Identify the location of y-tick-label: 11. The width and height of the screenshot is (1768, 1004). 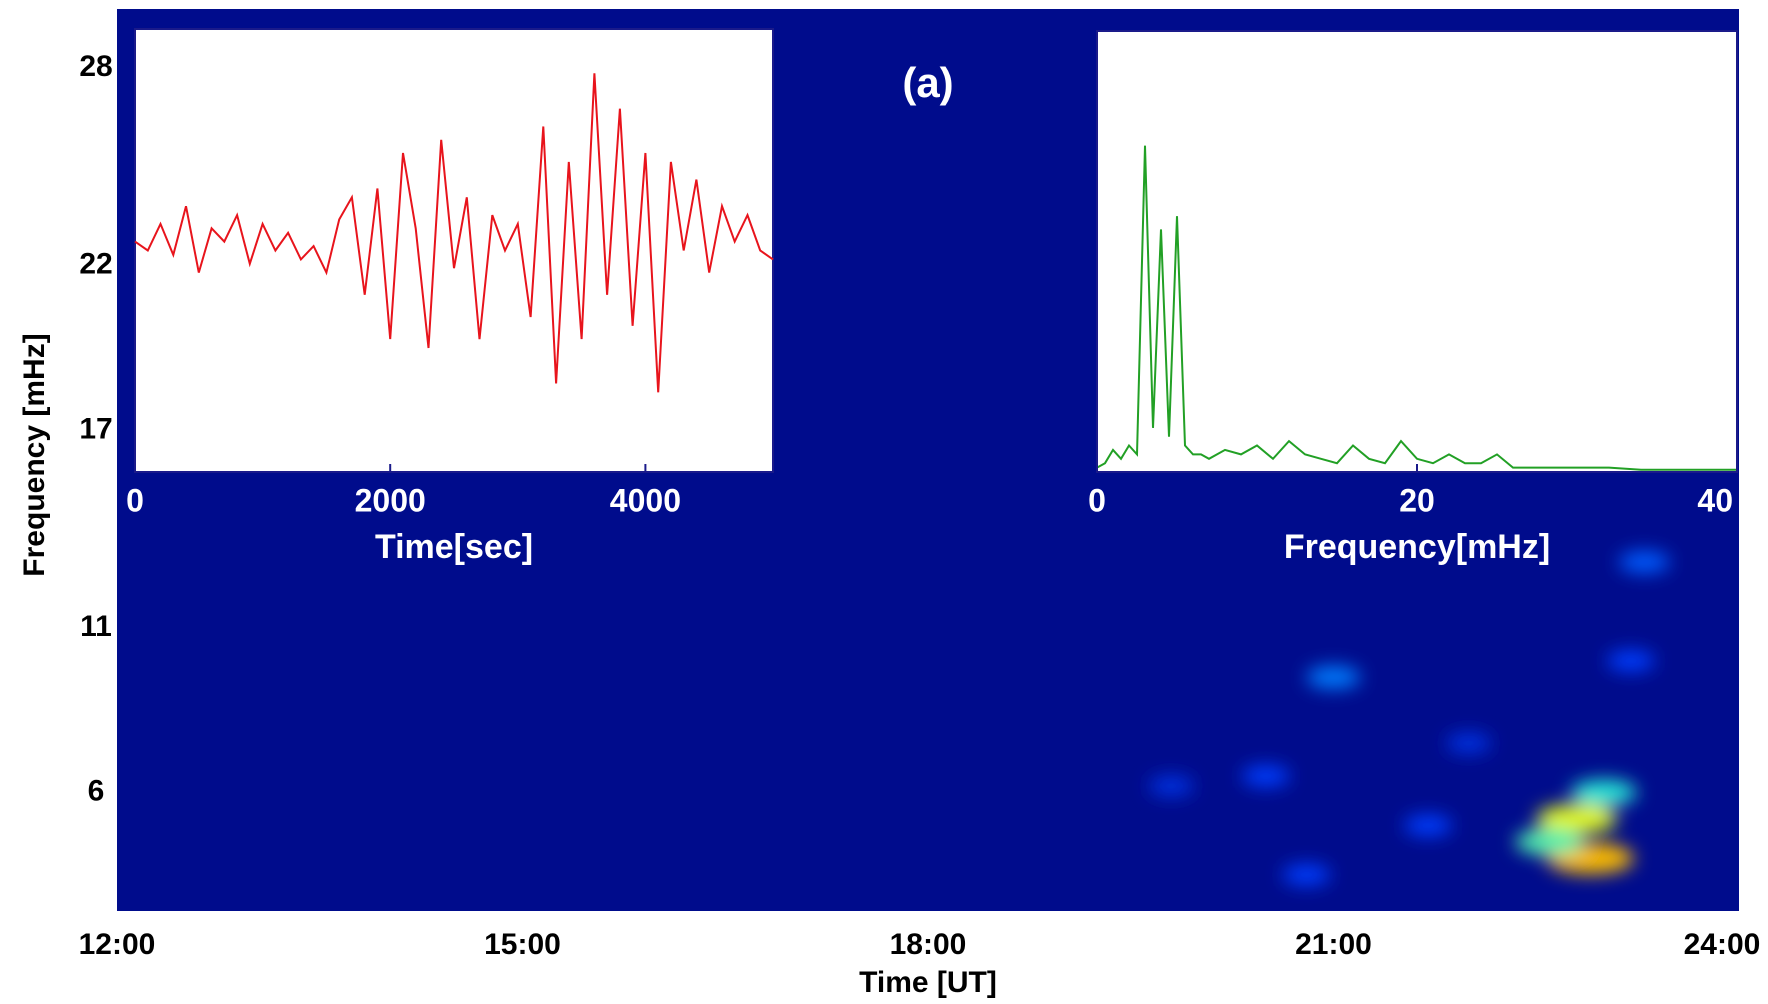
(96, 626).